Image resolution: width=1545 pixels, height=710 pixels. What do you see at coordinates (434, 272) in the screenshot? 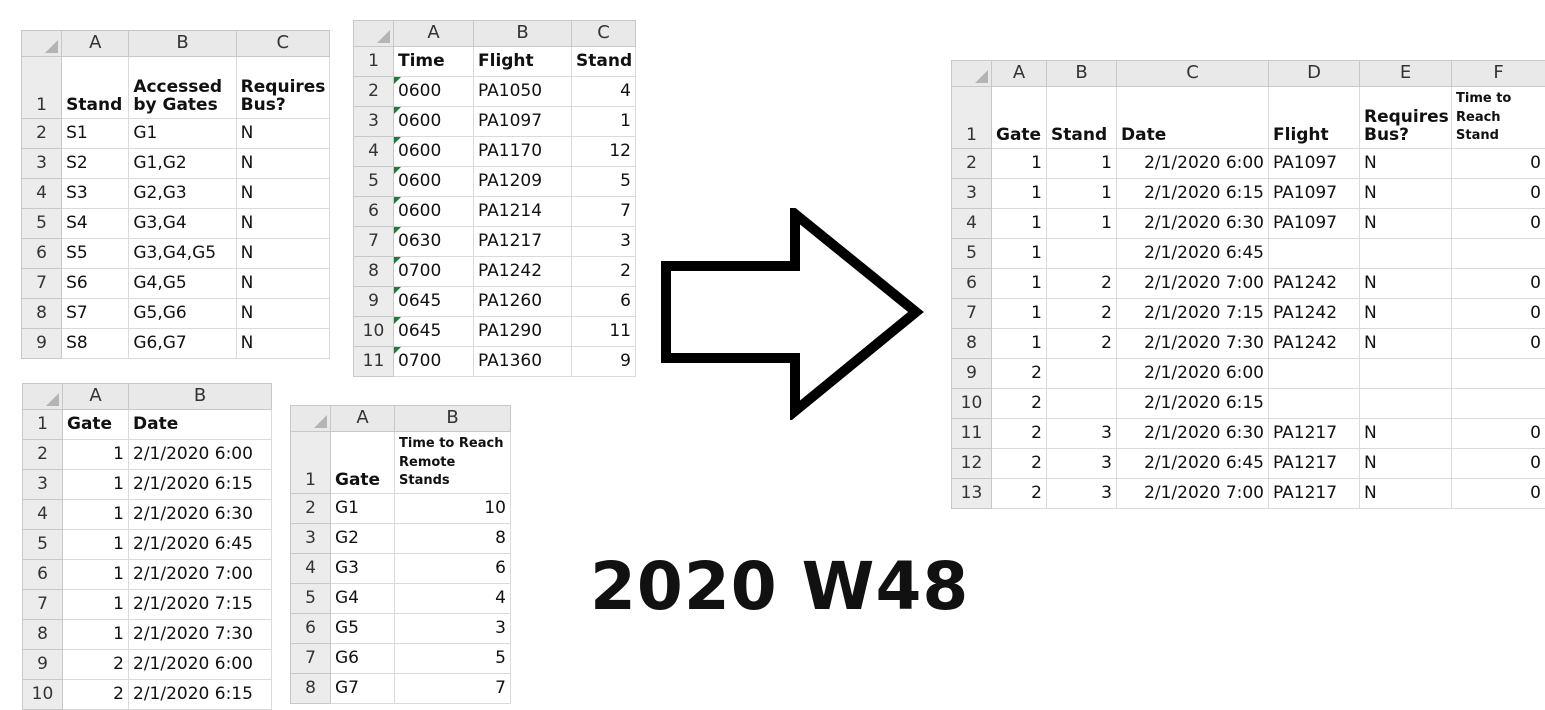
I see `cell: 0700` at bounding box center [434, 272].